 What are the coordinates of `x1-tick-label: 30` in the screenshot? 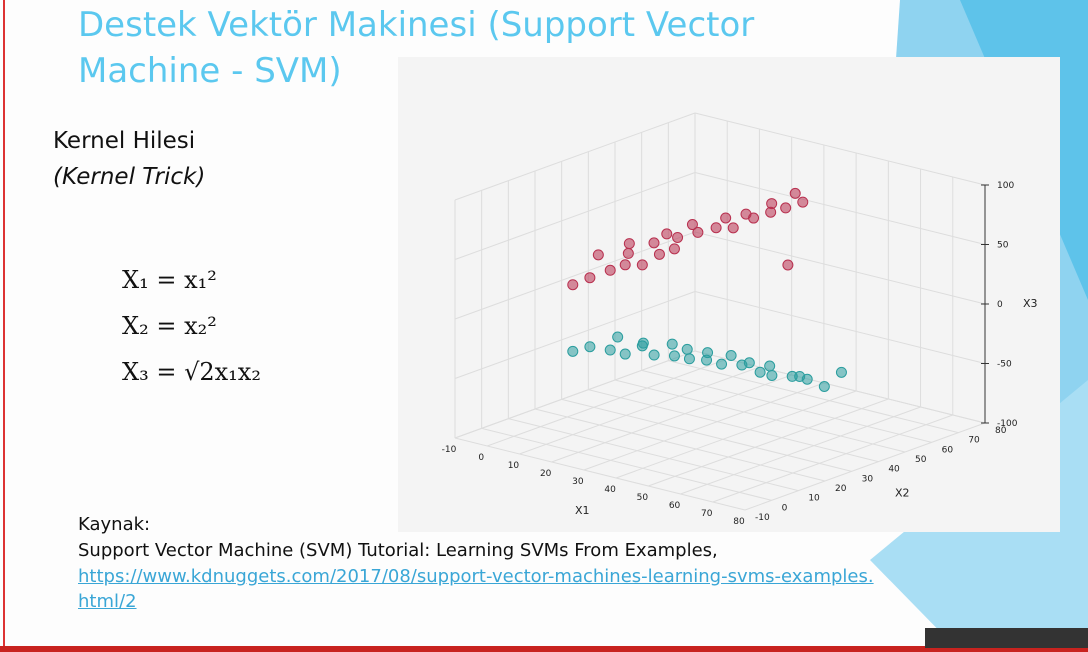 It's located at (578, 482).